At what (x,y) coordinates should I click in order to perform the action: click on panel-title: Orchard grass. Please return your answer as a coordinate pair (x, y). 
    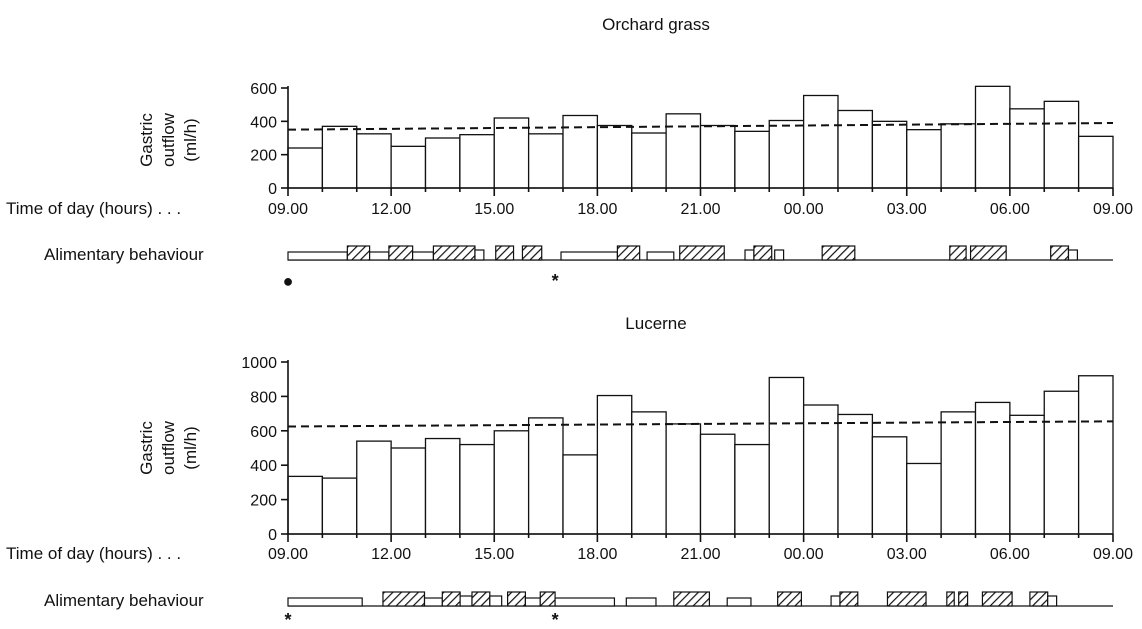
    Looking at the image, I should click on (656, 24).